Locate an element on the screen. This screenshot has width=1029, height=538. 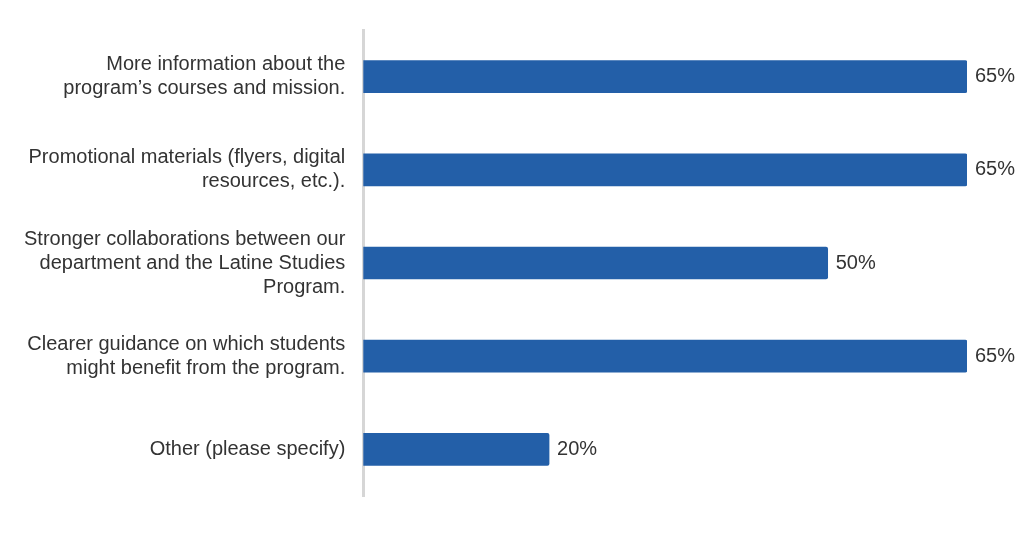
y-tick-label: Stronger collaborations between our department and the Latine Studies Program. is located at coordinates (185, 261).